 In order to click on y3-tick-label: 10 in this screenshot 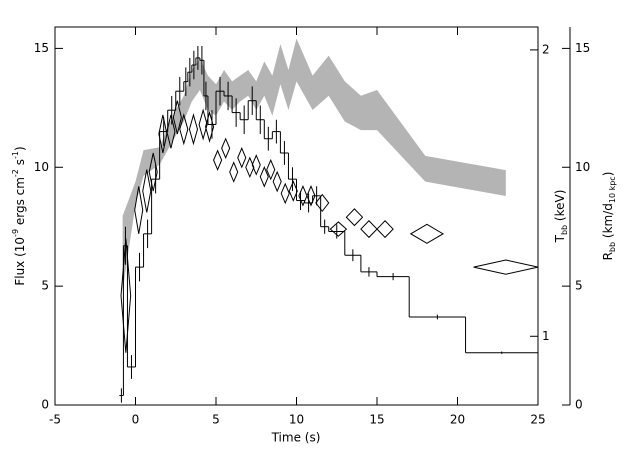, I will do `click(582, 167)`.